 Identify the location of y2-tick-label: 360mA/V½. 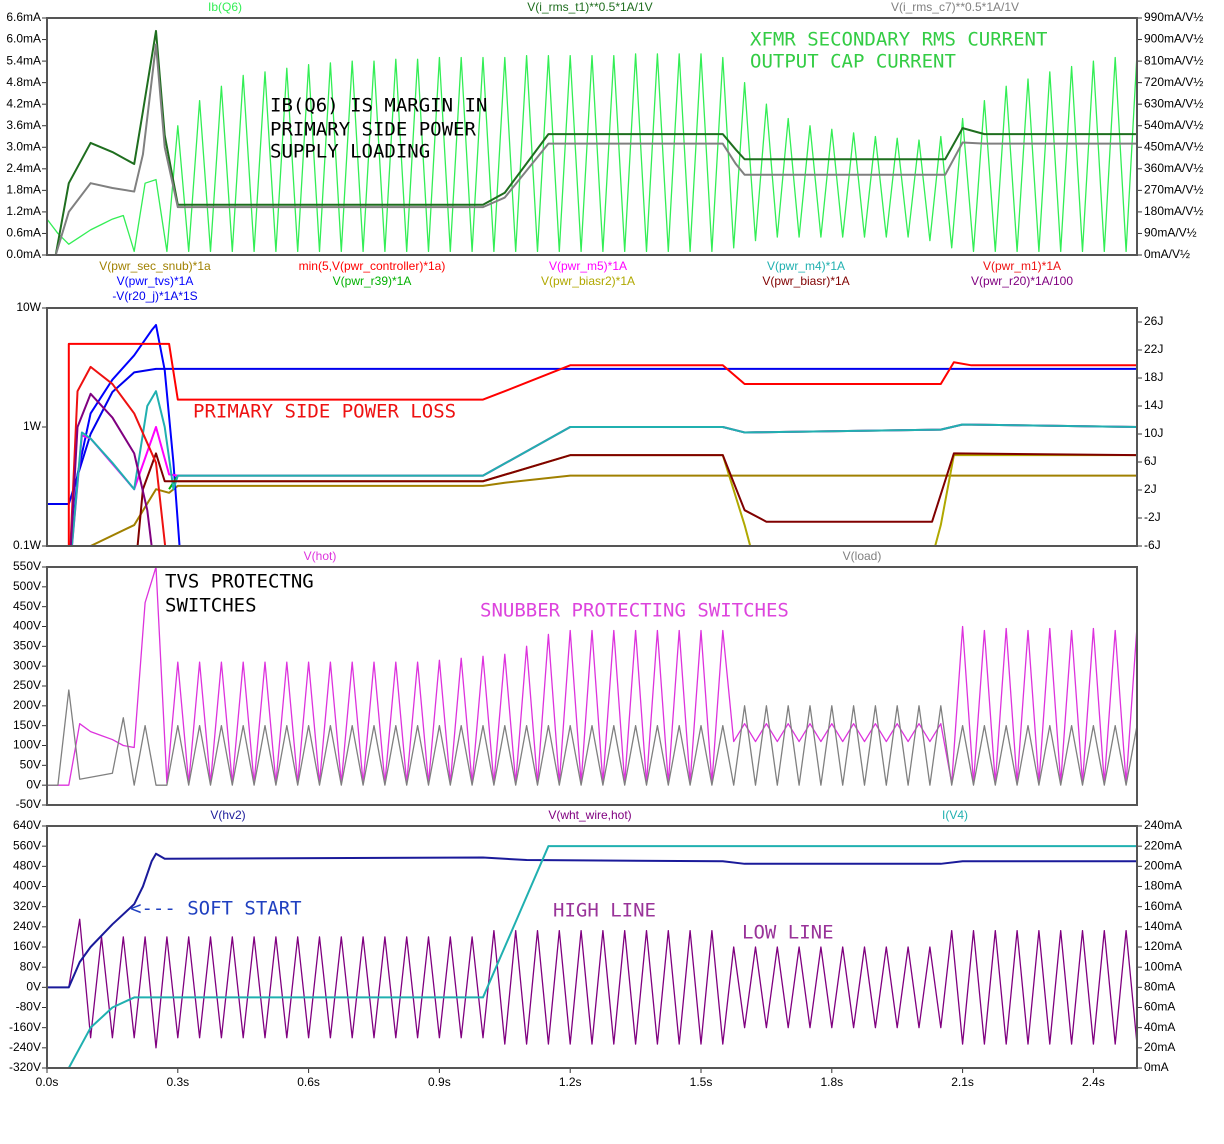
(1173, 168).